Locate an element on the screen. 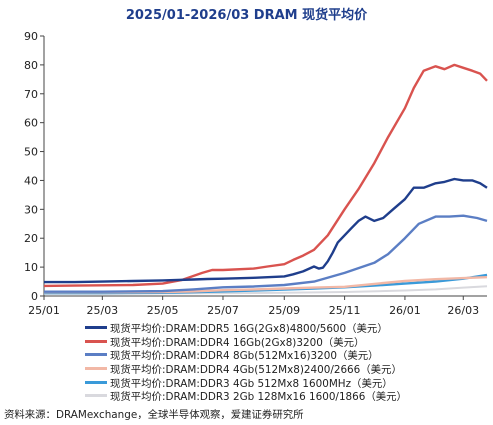 The width and height of the screenshot is (493, 425). y-tick-label: 70 is located at coordinates (31, 94).